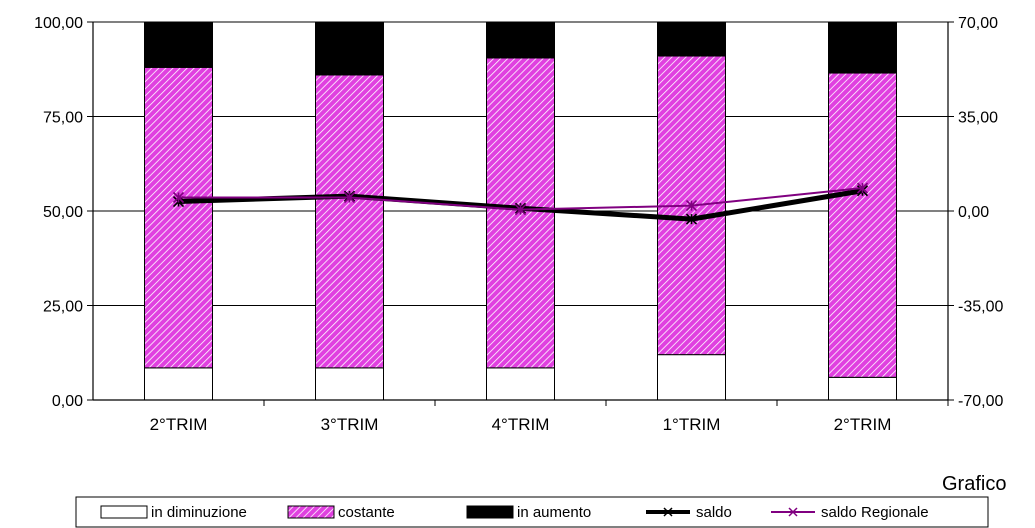 Image resolution: width=1035 pixels, height=528 pixels. What do you see at coordinates (350, 424) in the screenshot?
I see `x-tick-label: 3°TRIM` at bounding box center [350, 424].